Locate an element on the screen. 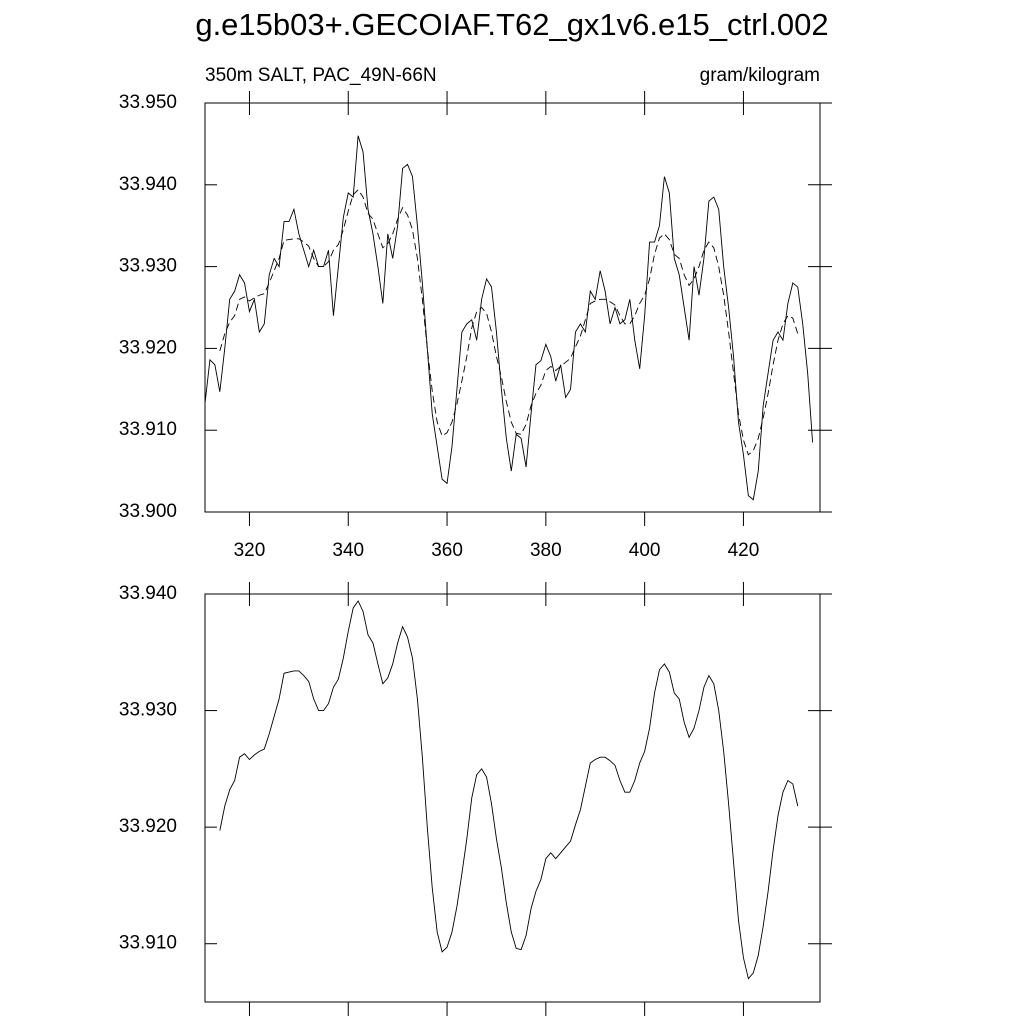  chart-title: g.e15b03+.GECOIAF.T62_gx1v6.e15_ctrl.002 is located at coordinates (511, 24).